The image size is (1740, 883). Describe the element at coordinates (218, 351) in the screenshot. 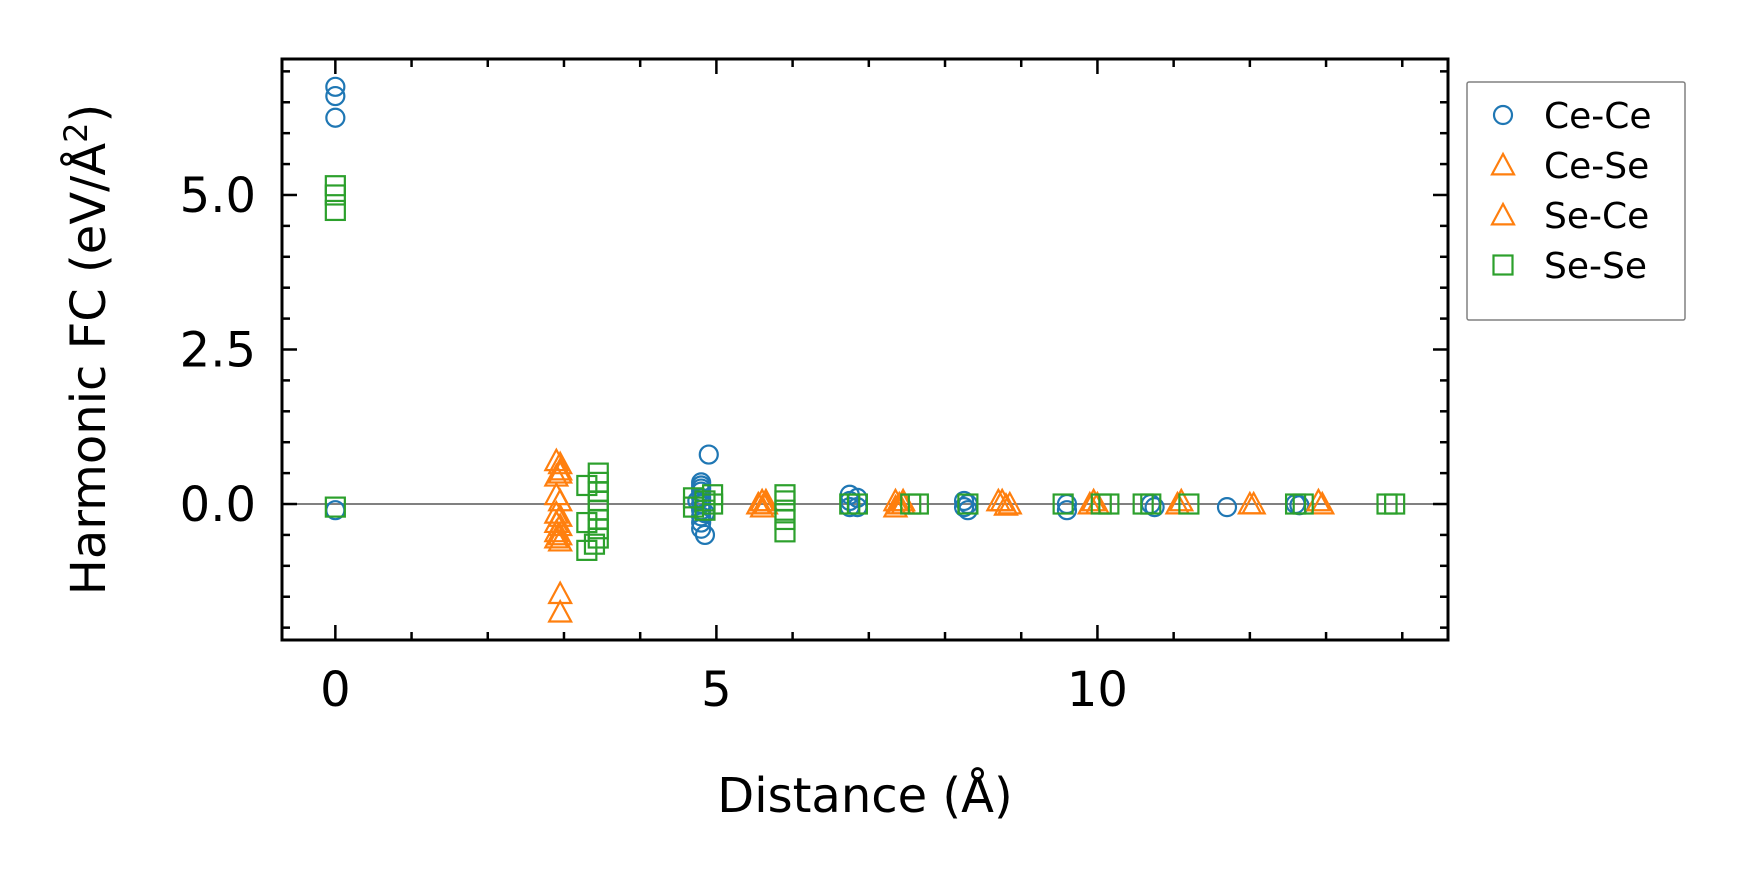

I see `y-tick-label: 2.5` at that location.